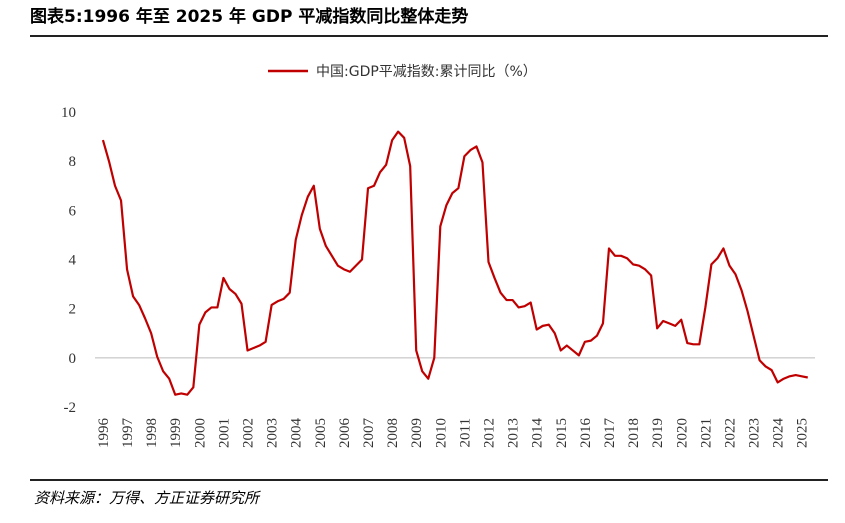  I want to click on x-tick-label: 2018, so click(634, 433).